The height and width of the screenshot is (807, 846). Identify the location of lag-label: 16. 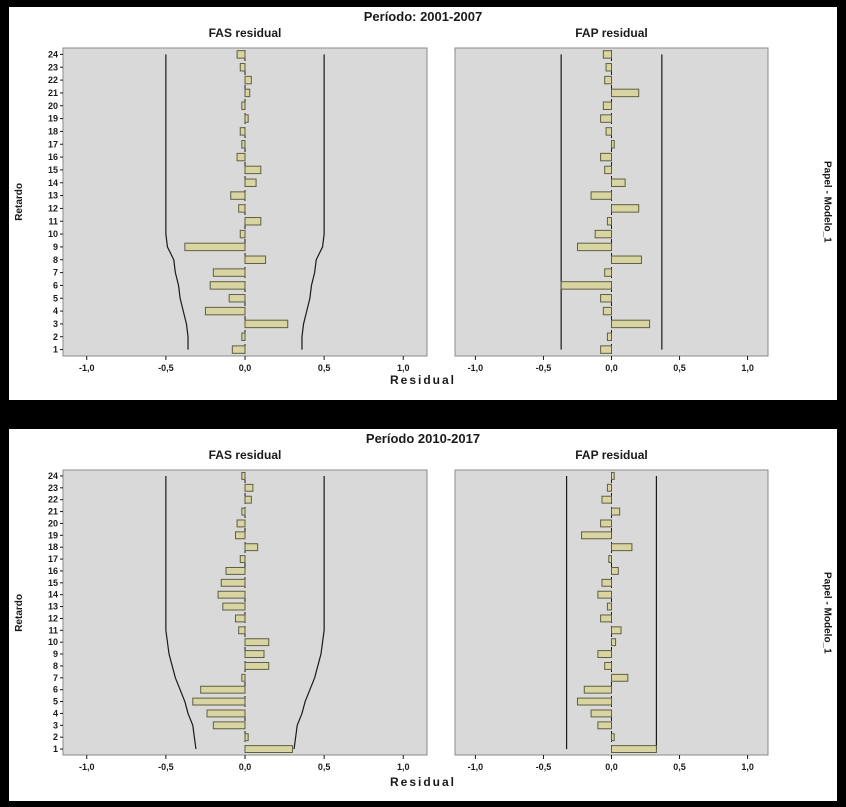
(53, 571).